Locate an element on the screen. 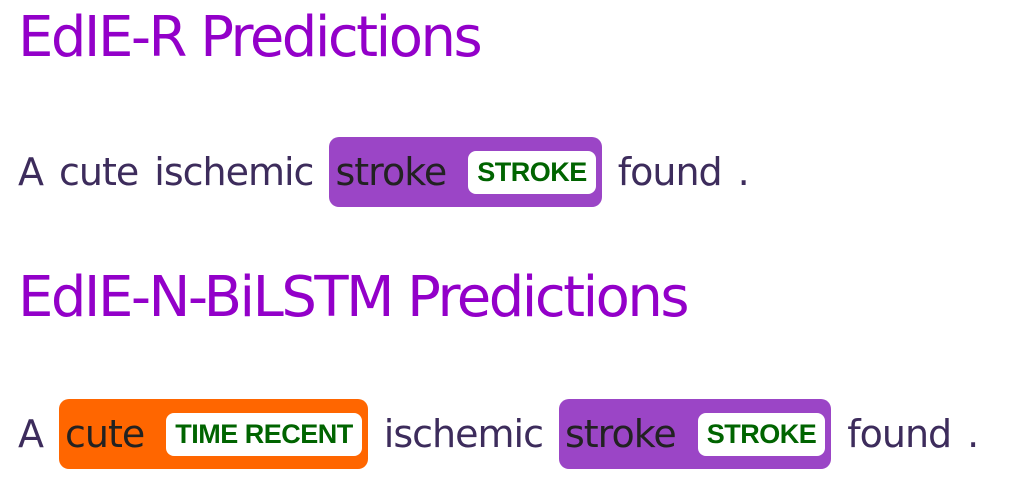  entity-text: cute is located at coordinates (105, 434).